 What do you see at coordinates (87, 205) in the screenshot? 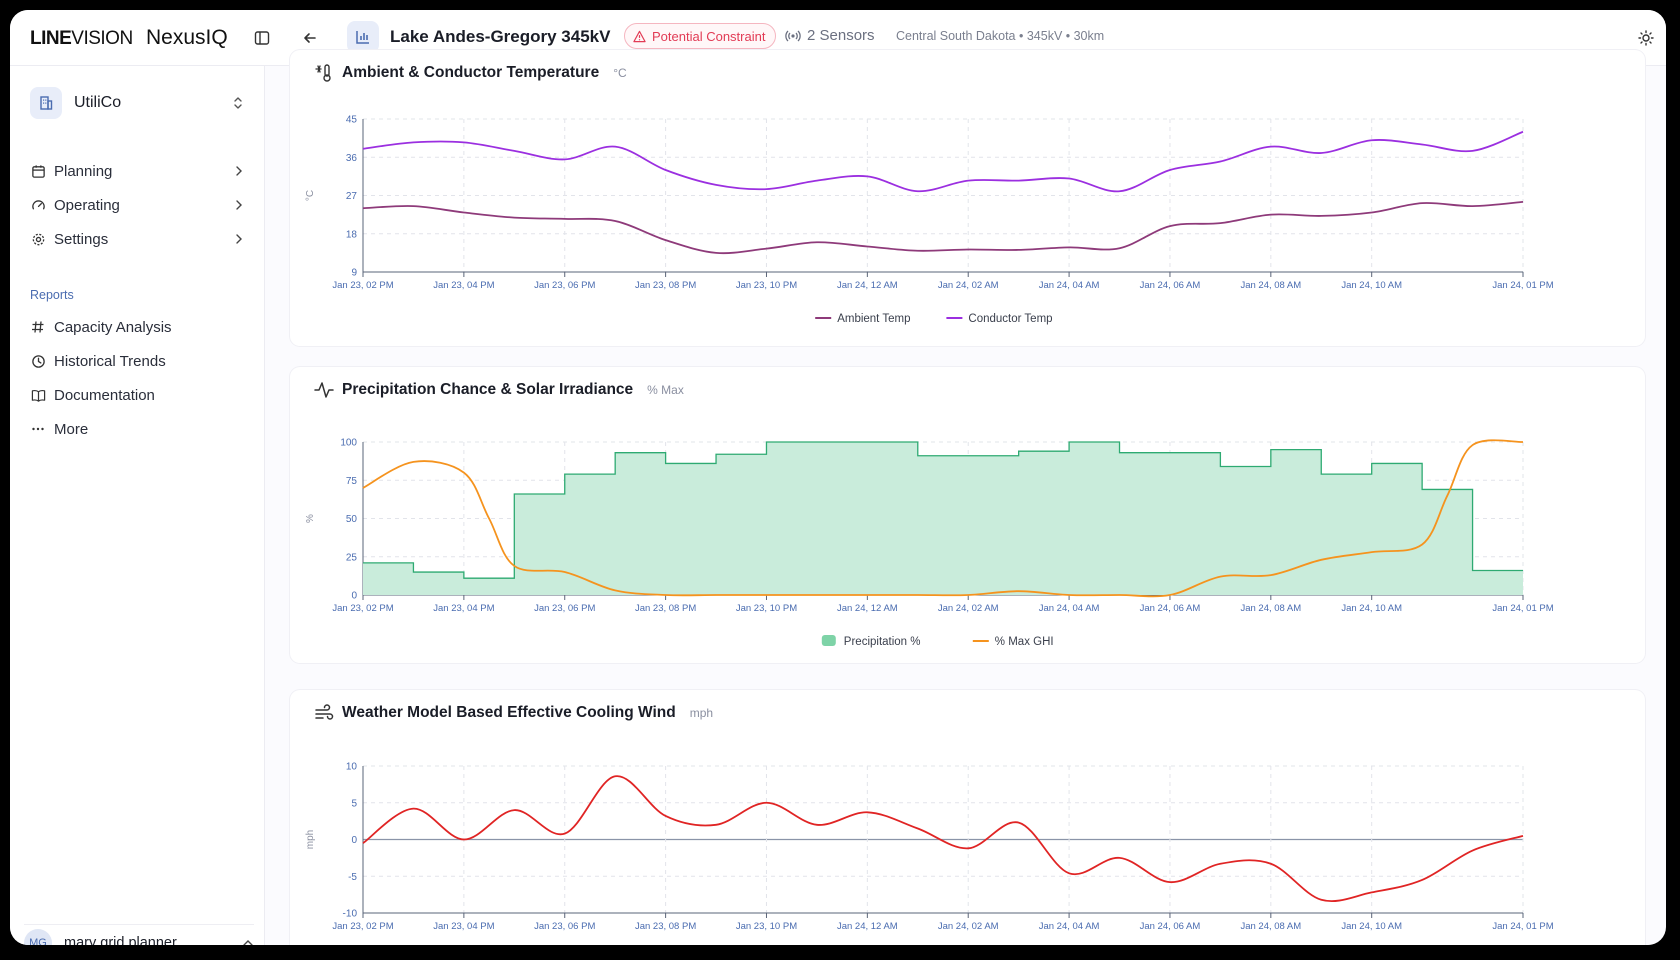
I see `nav-operating-label: Operating` at bounding box center [87, 205].